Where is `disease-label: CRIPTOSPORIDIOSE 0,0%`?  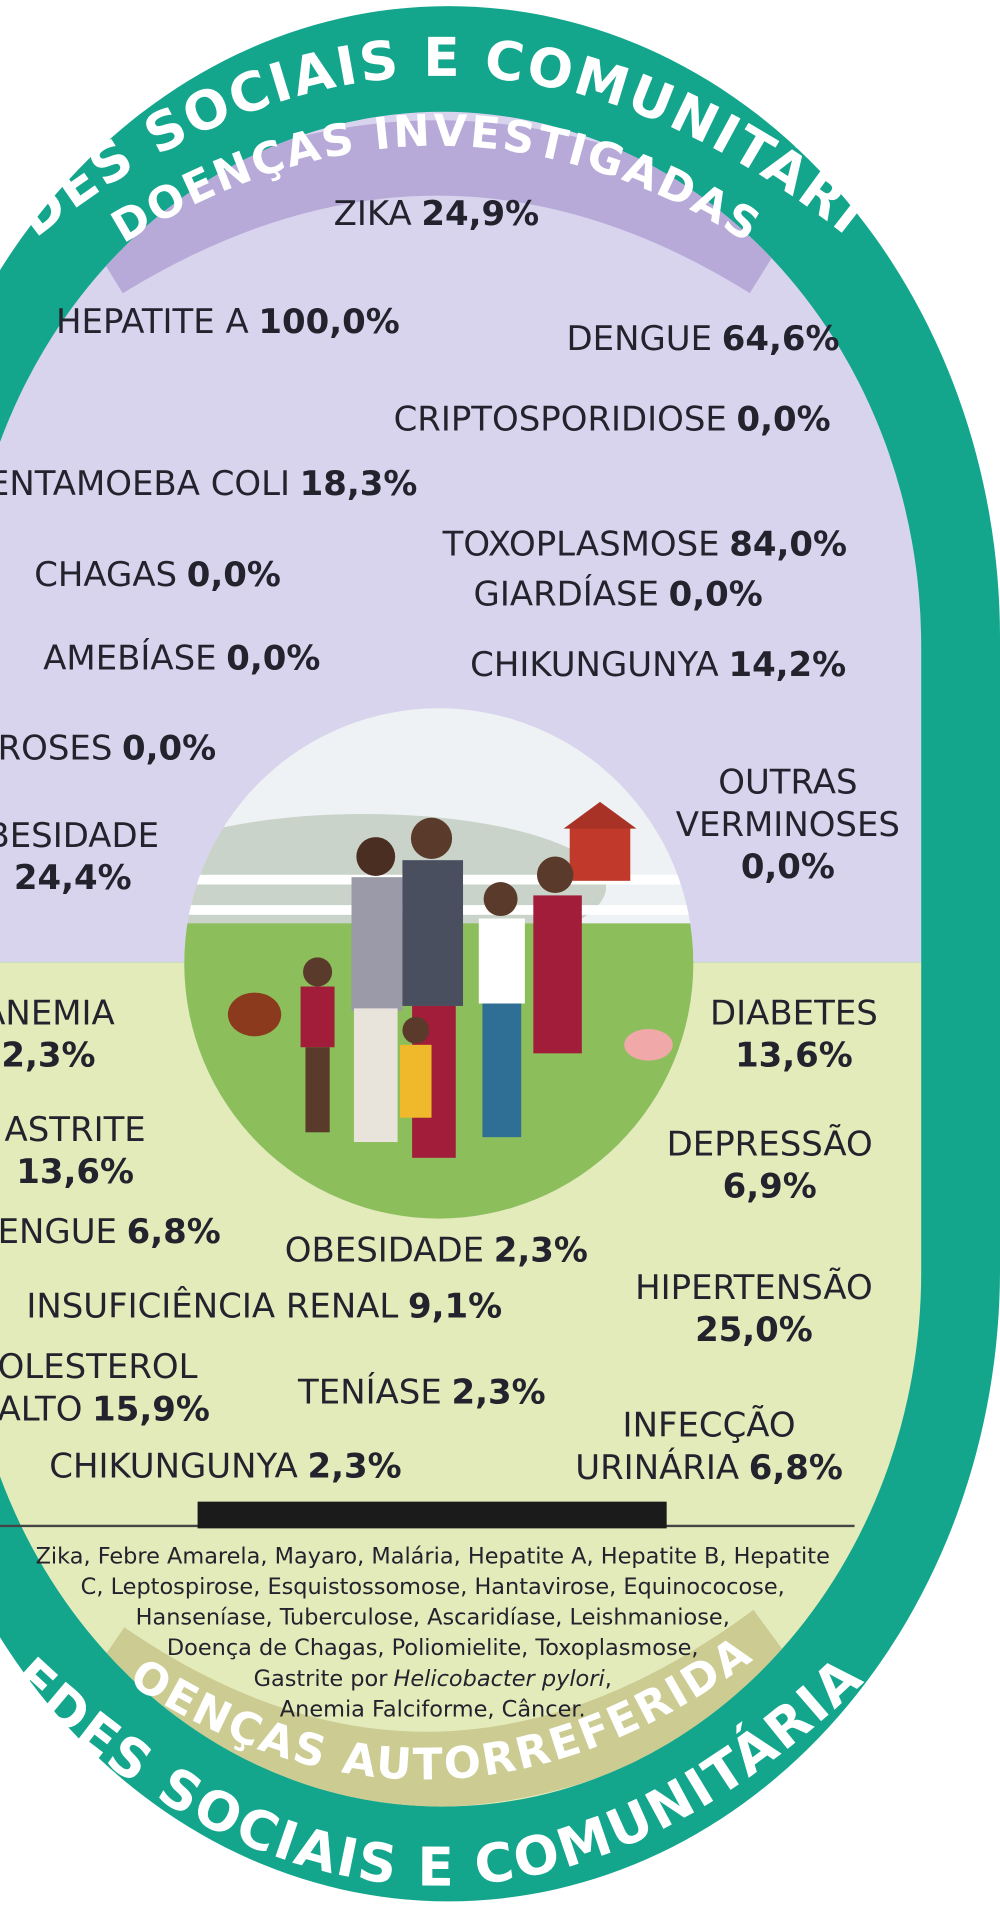
disease-label: CRIPTOSPORIDIOSE 0,0% is located at coordinates (612, 419).